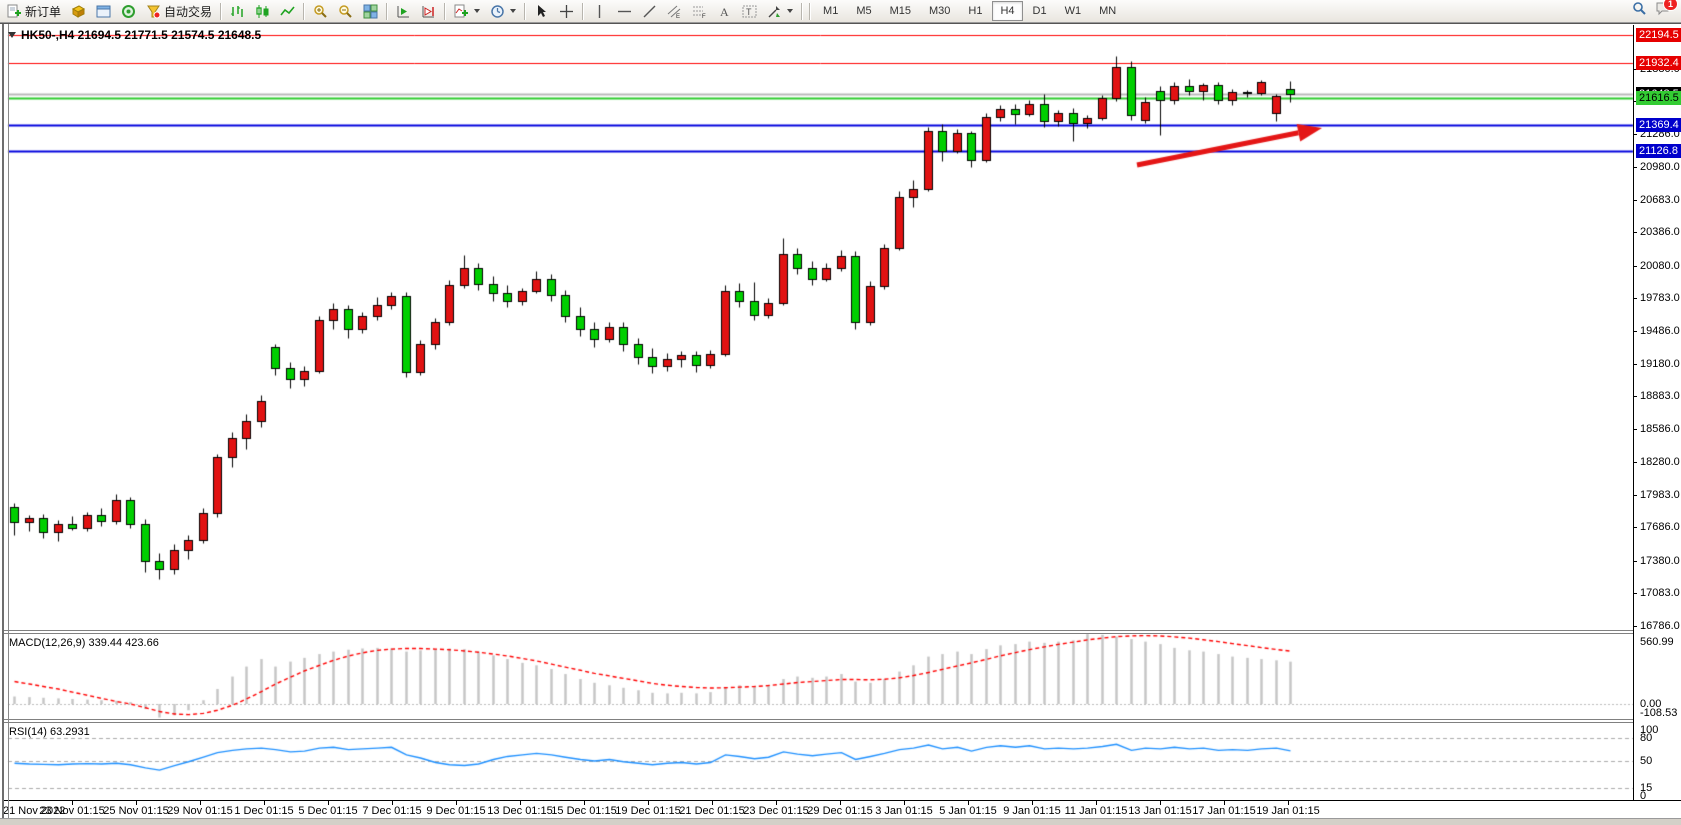 The width and height of the screenshot is (1681, 825). What do you see at coordinates (900, 11) in the screenshot?
I see `timeframe-m15-button: M15` at bounding box center [900, 11].